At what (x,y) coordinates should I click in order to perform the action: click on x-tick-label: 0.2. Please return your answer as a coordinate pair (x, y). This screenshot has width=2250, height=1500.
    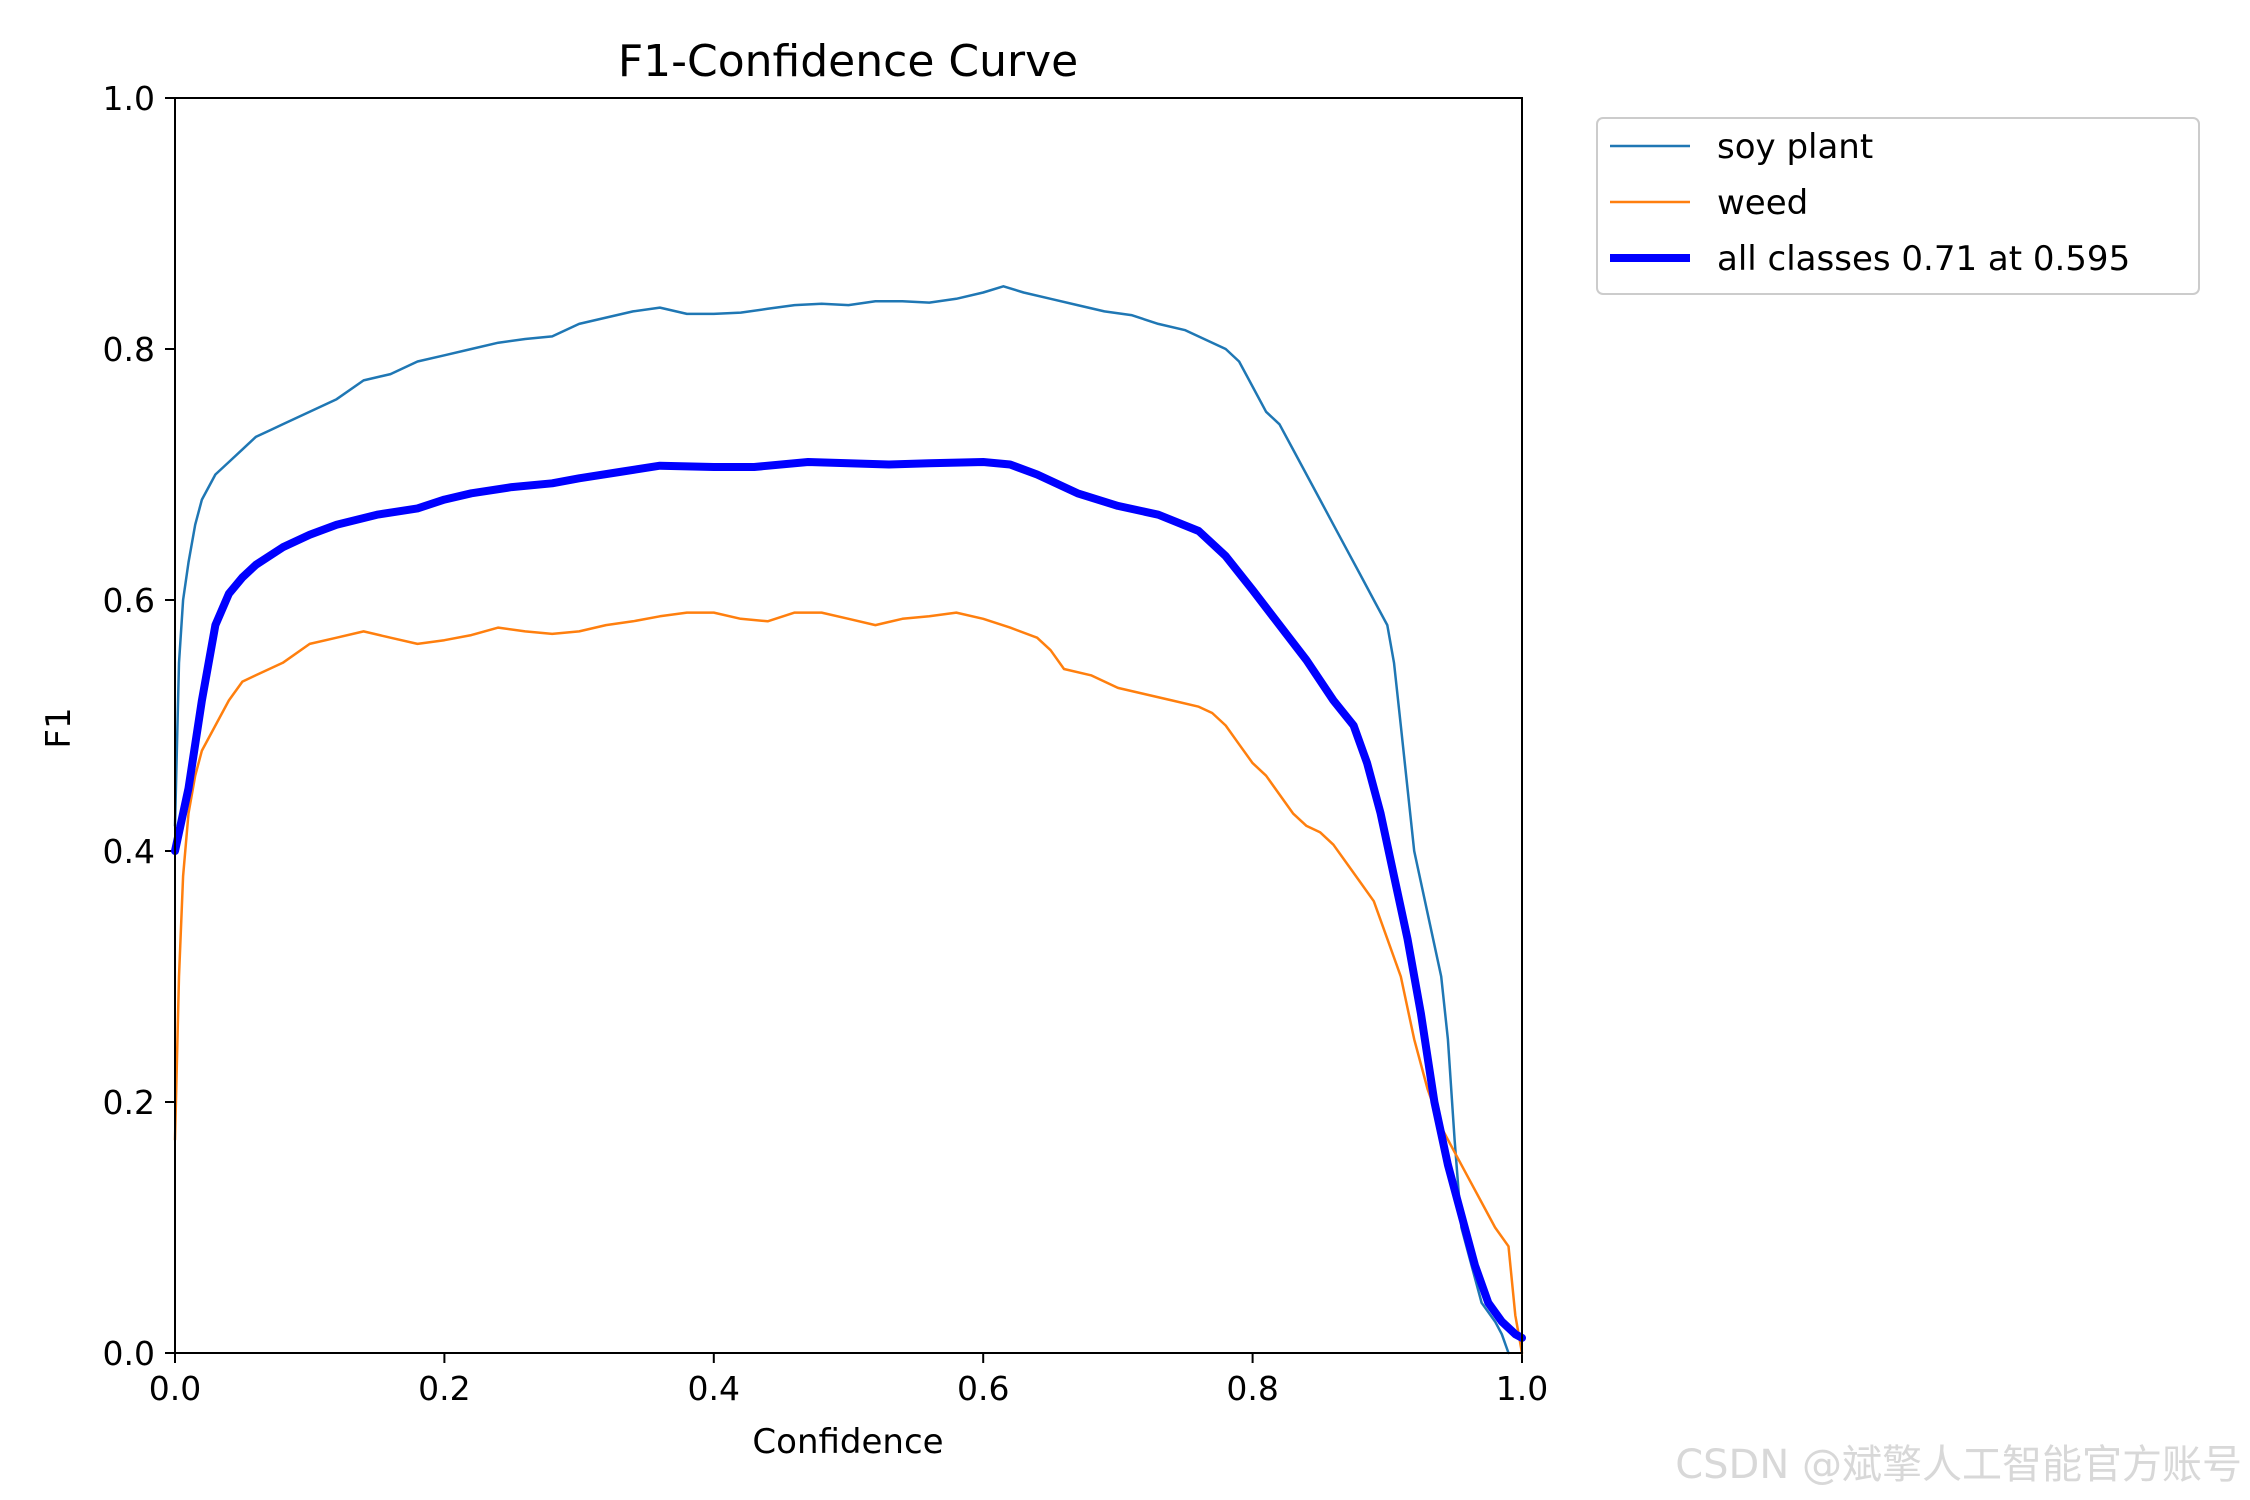
    Looking at the image, I should click on (444, 1388).